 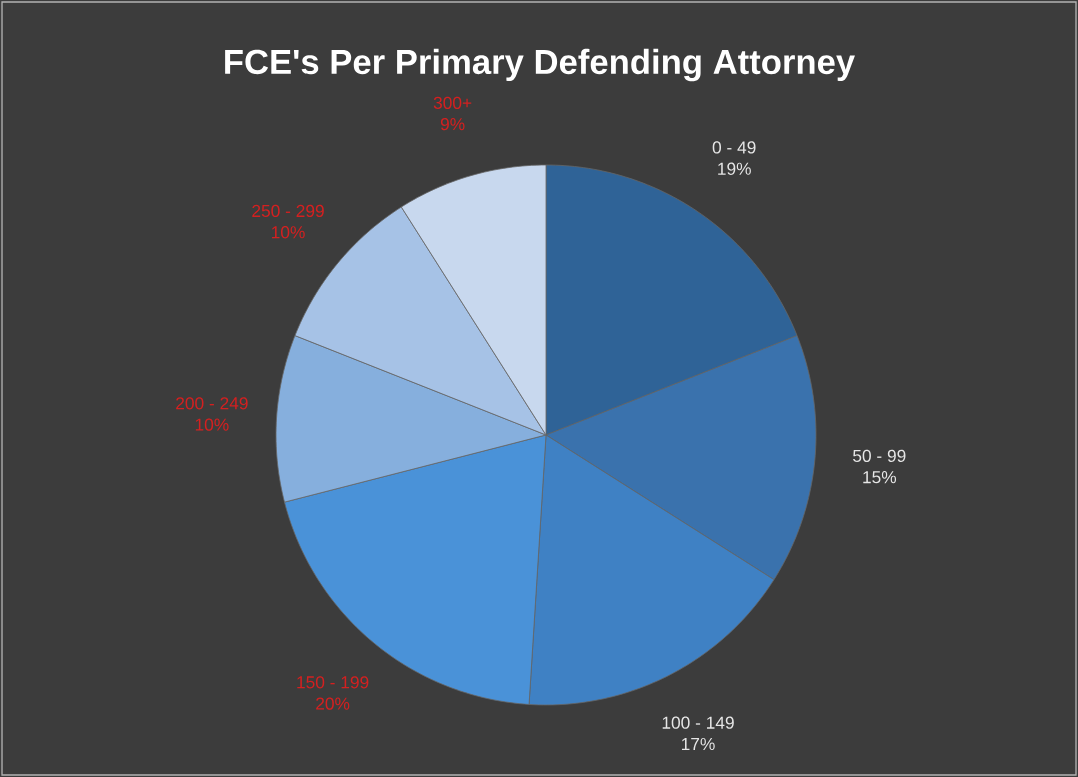 I want to click on data-label: 19%, so click(x=734, y=168).